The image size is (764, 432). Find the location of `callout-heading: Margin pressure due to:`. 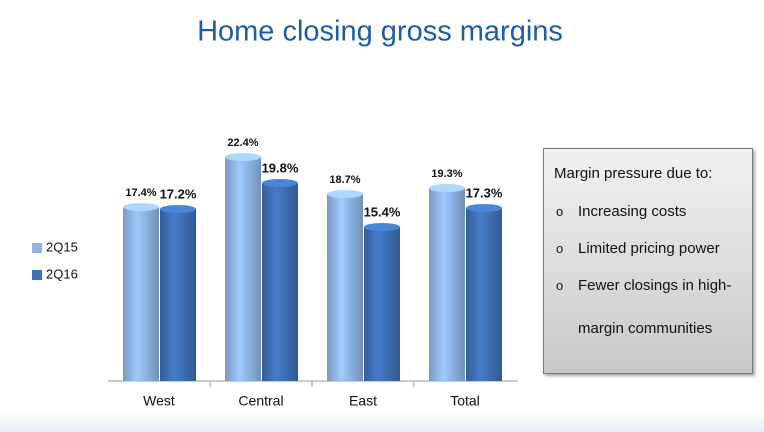

callout-heading: Margin pressure due to: is located at coordinates (633, 173).